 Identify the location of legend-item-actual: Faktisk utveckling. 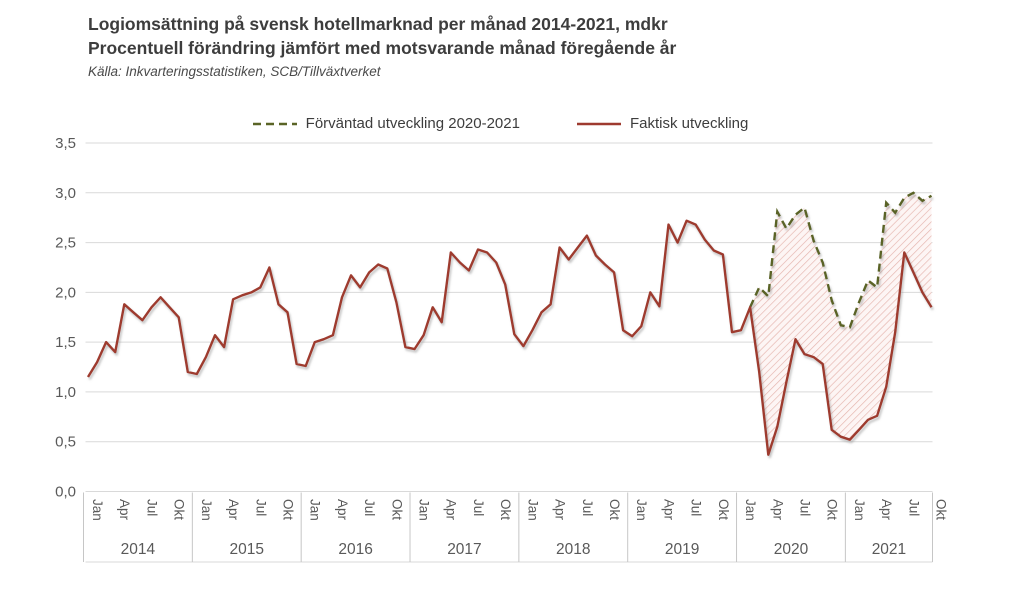
(662, 123).